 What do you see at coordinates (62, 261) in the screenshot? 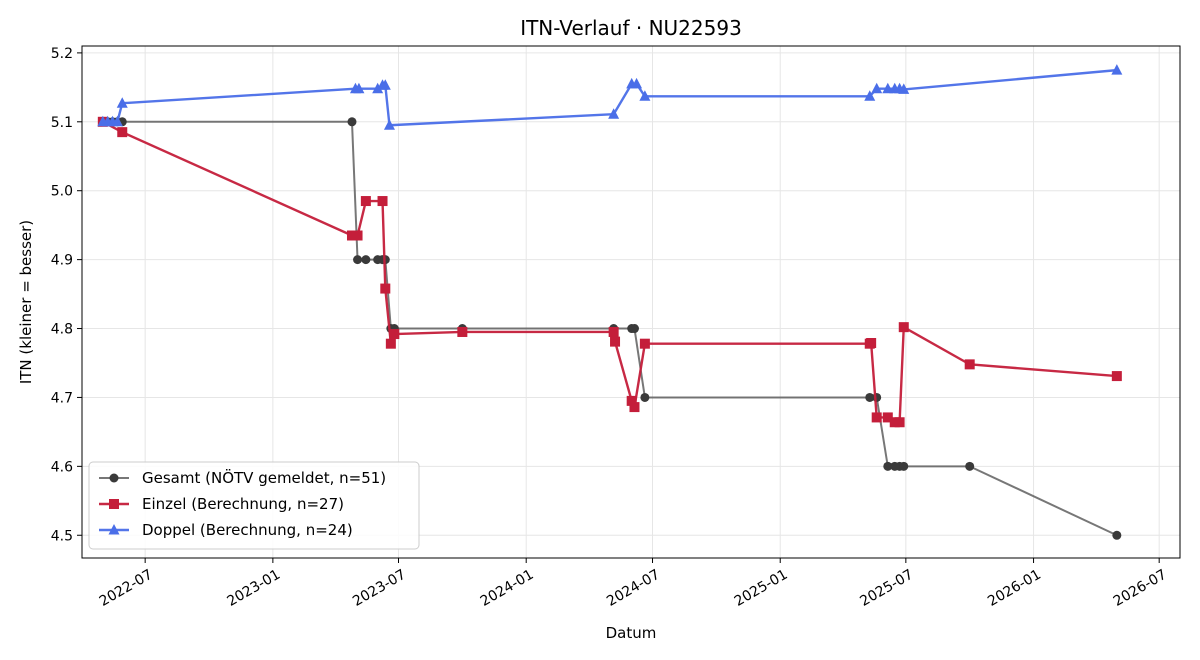
I see `y-tick-label: 4.9` at bounding box center [62, 261].